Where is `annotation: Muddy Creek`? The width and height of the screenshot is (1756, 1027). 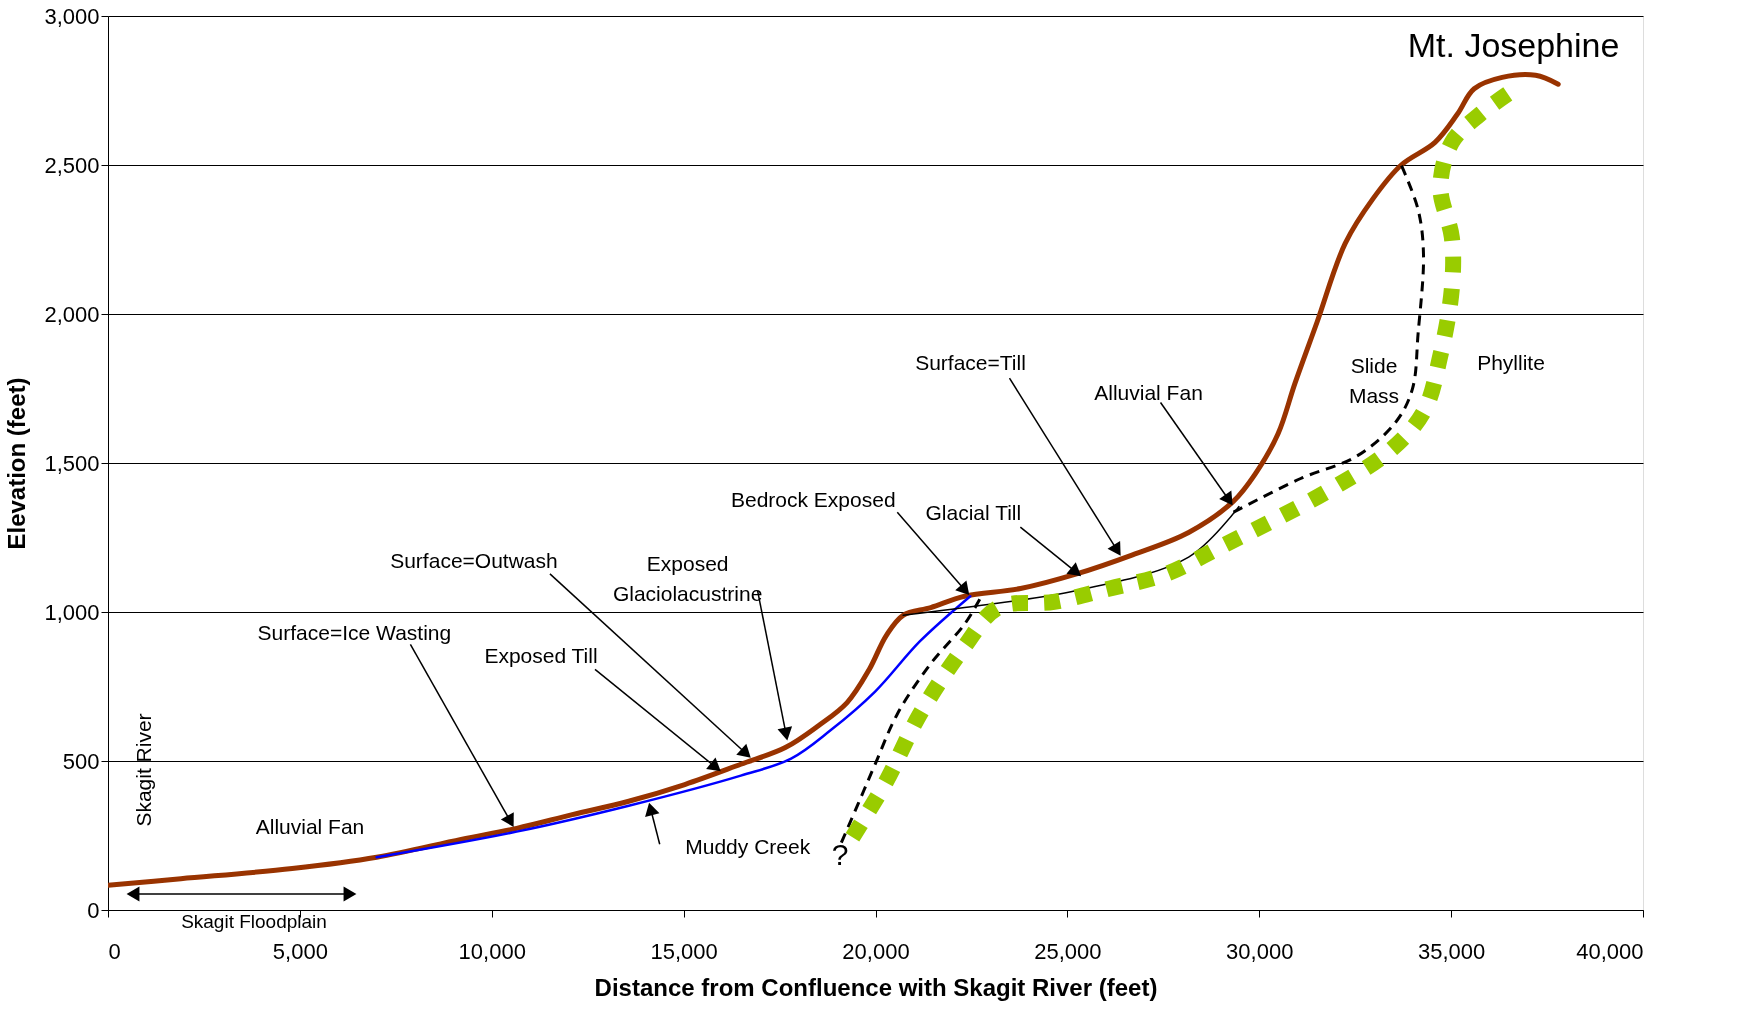
annotation: Muddy Creek is located at coordinates (748, 847).